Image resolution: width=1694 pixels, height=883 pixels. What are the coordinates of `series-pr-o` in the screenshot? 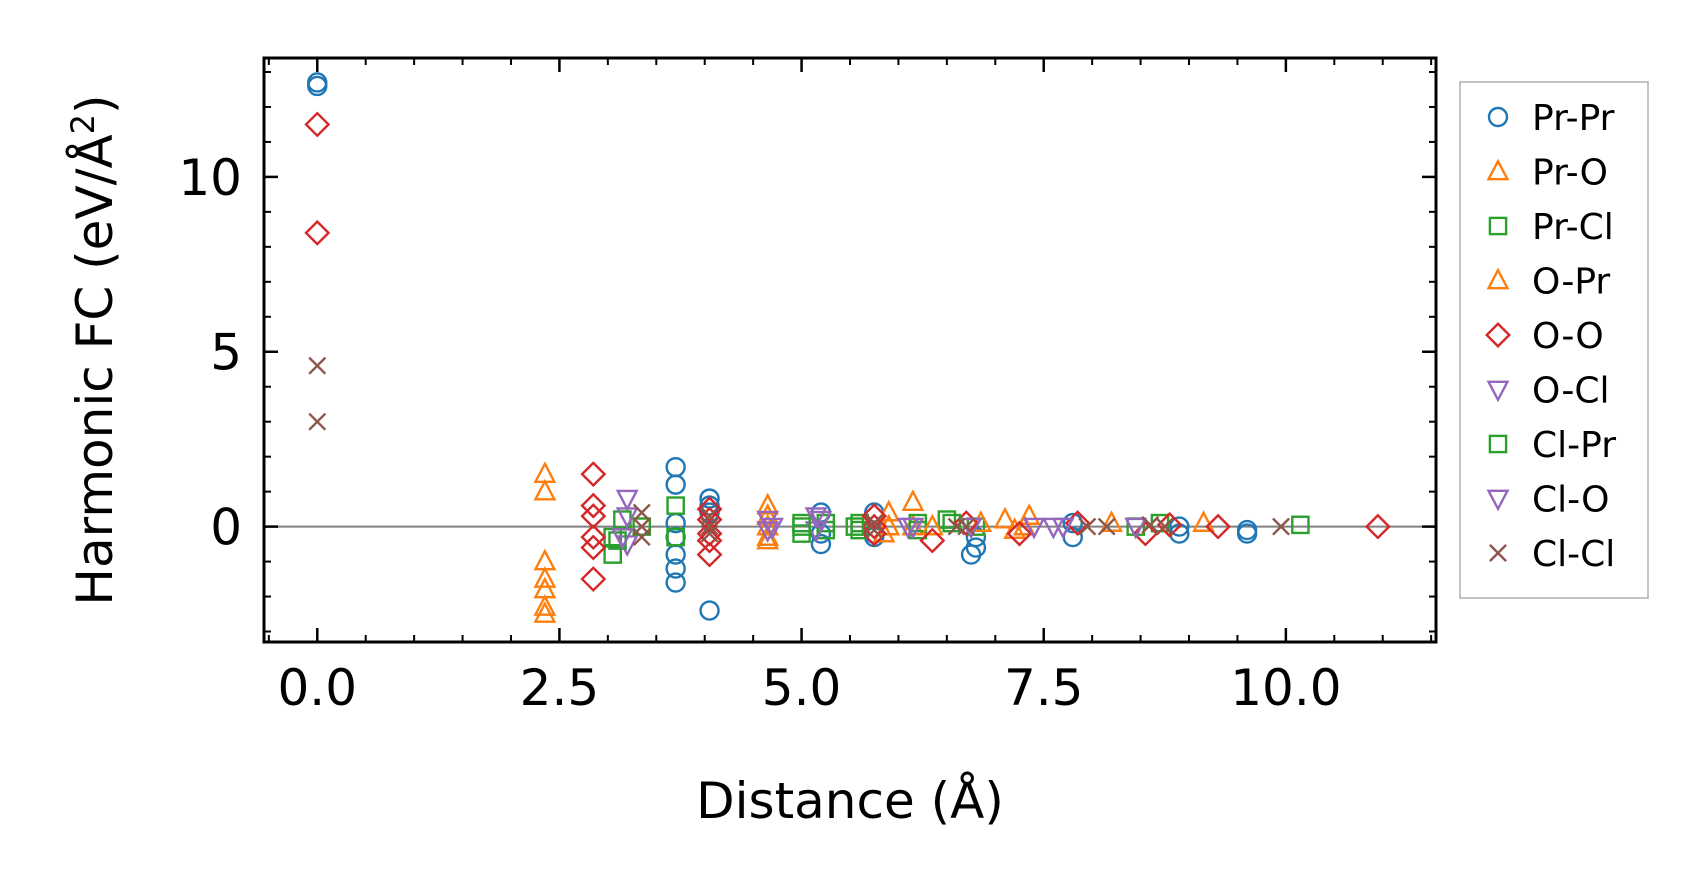 It's located at (874, 542).